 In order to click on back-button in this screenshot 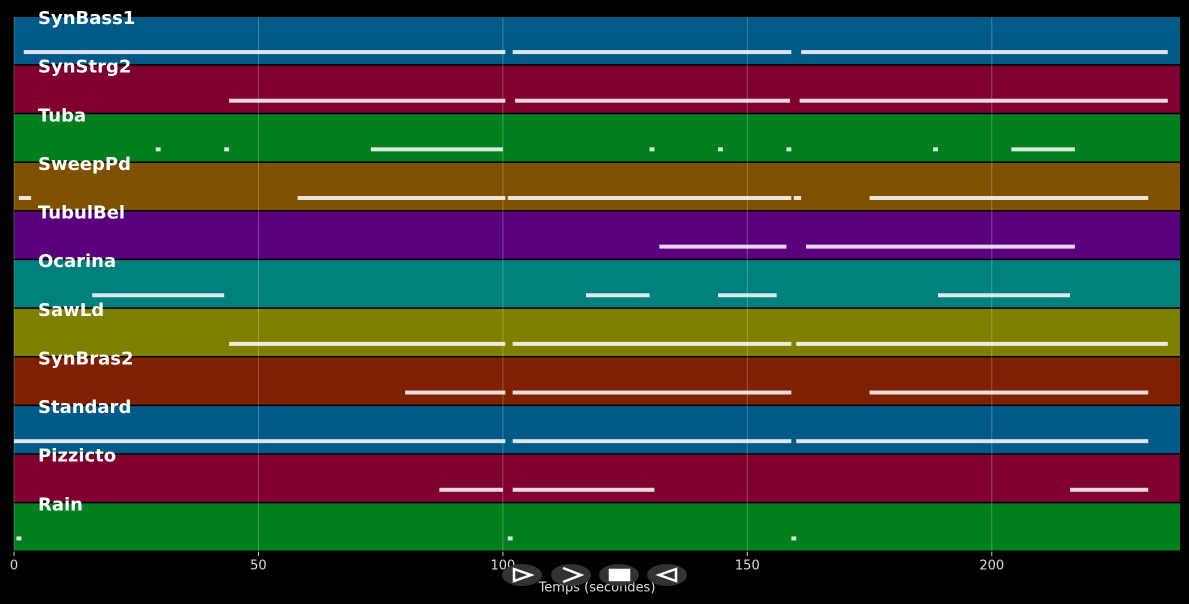, I will do `click(667, 575)`.